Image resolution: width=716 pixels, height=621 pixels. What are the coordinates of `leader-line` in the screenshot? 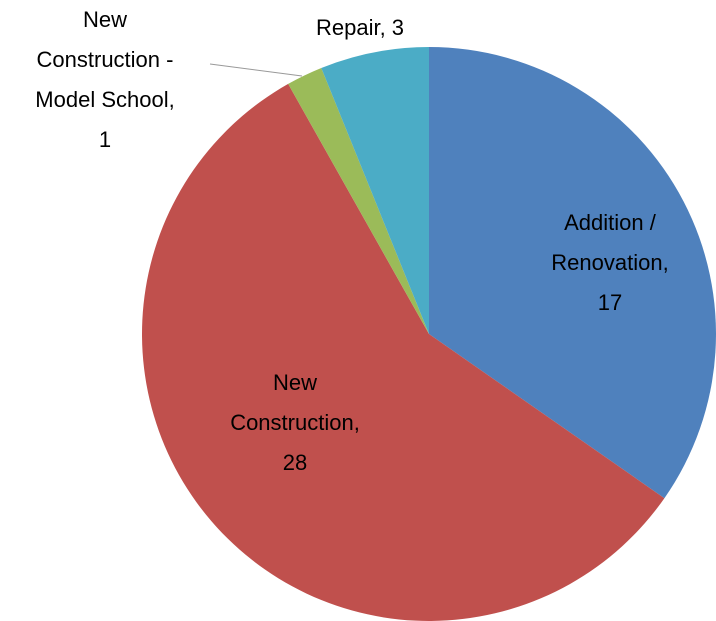 It's located at (256, 70).